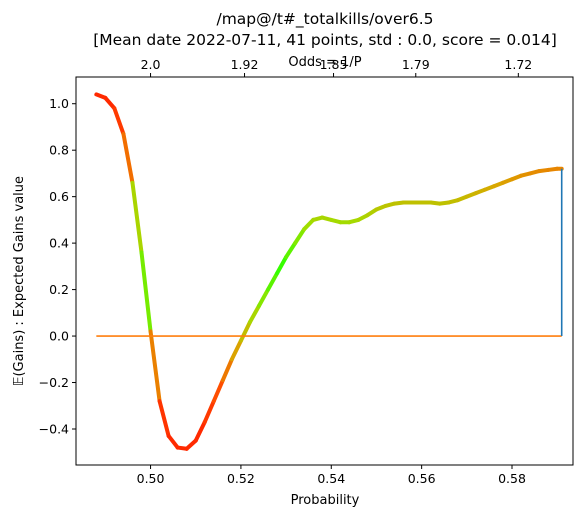 This screenshot has width=583, height=518. Describe the element at coordinates (334, 64) in the screenshot. I see `top-tick-label: 1.85` at that location.